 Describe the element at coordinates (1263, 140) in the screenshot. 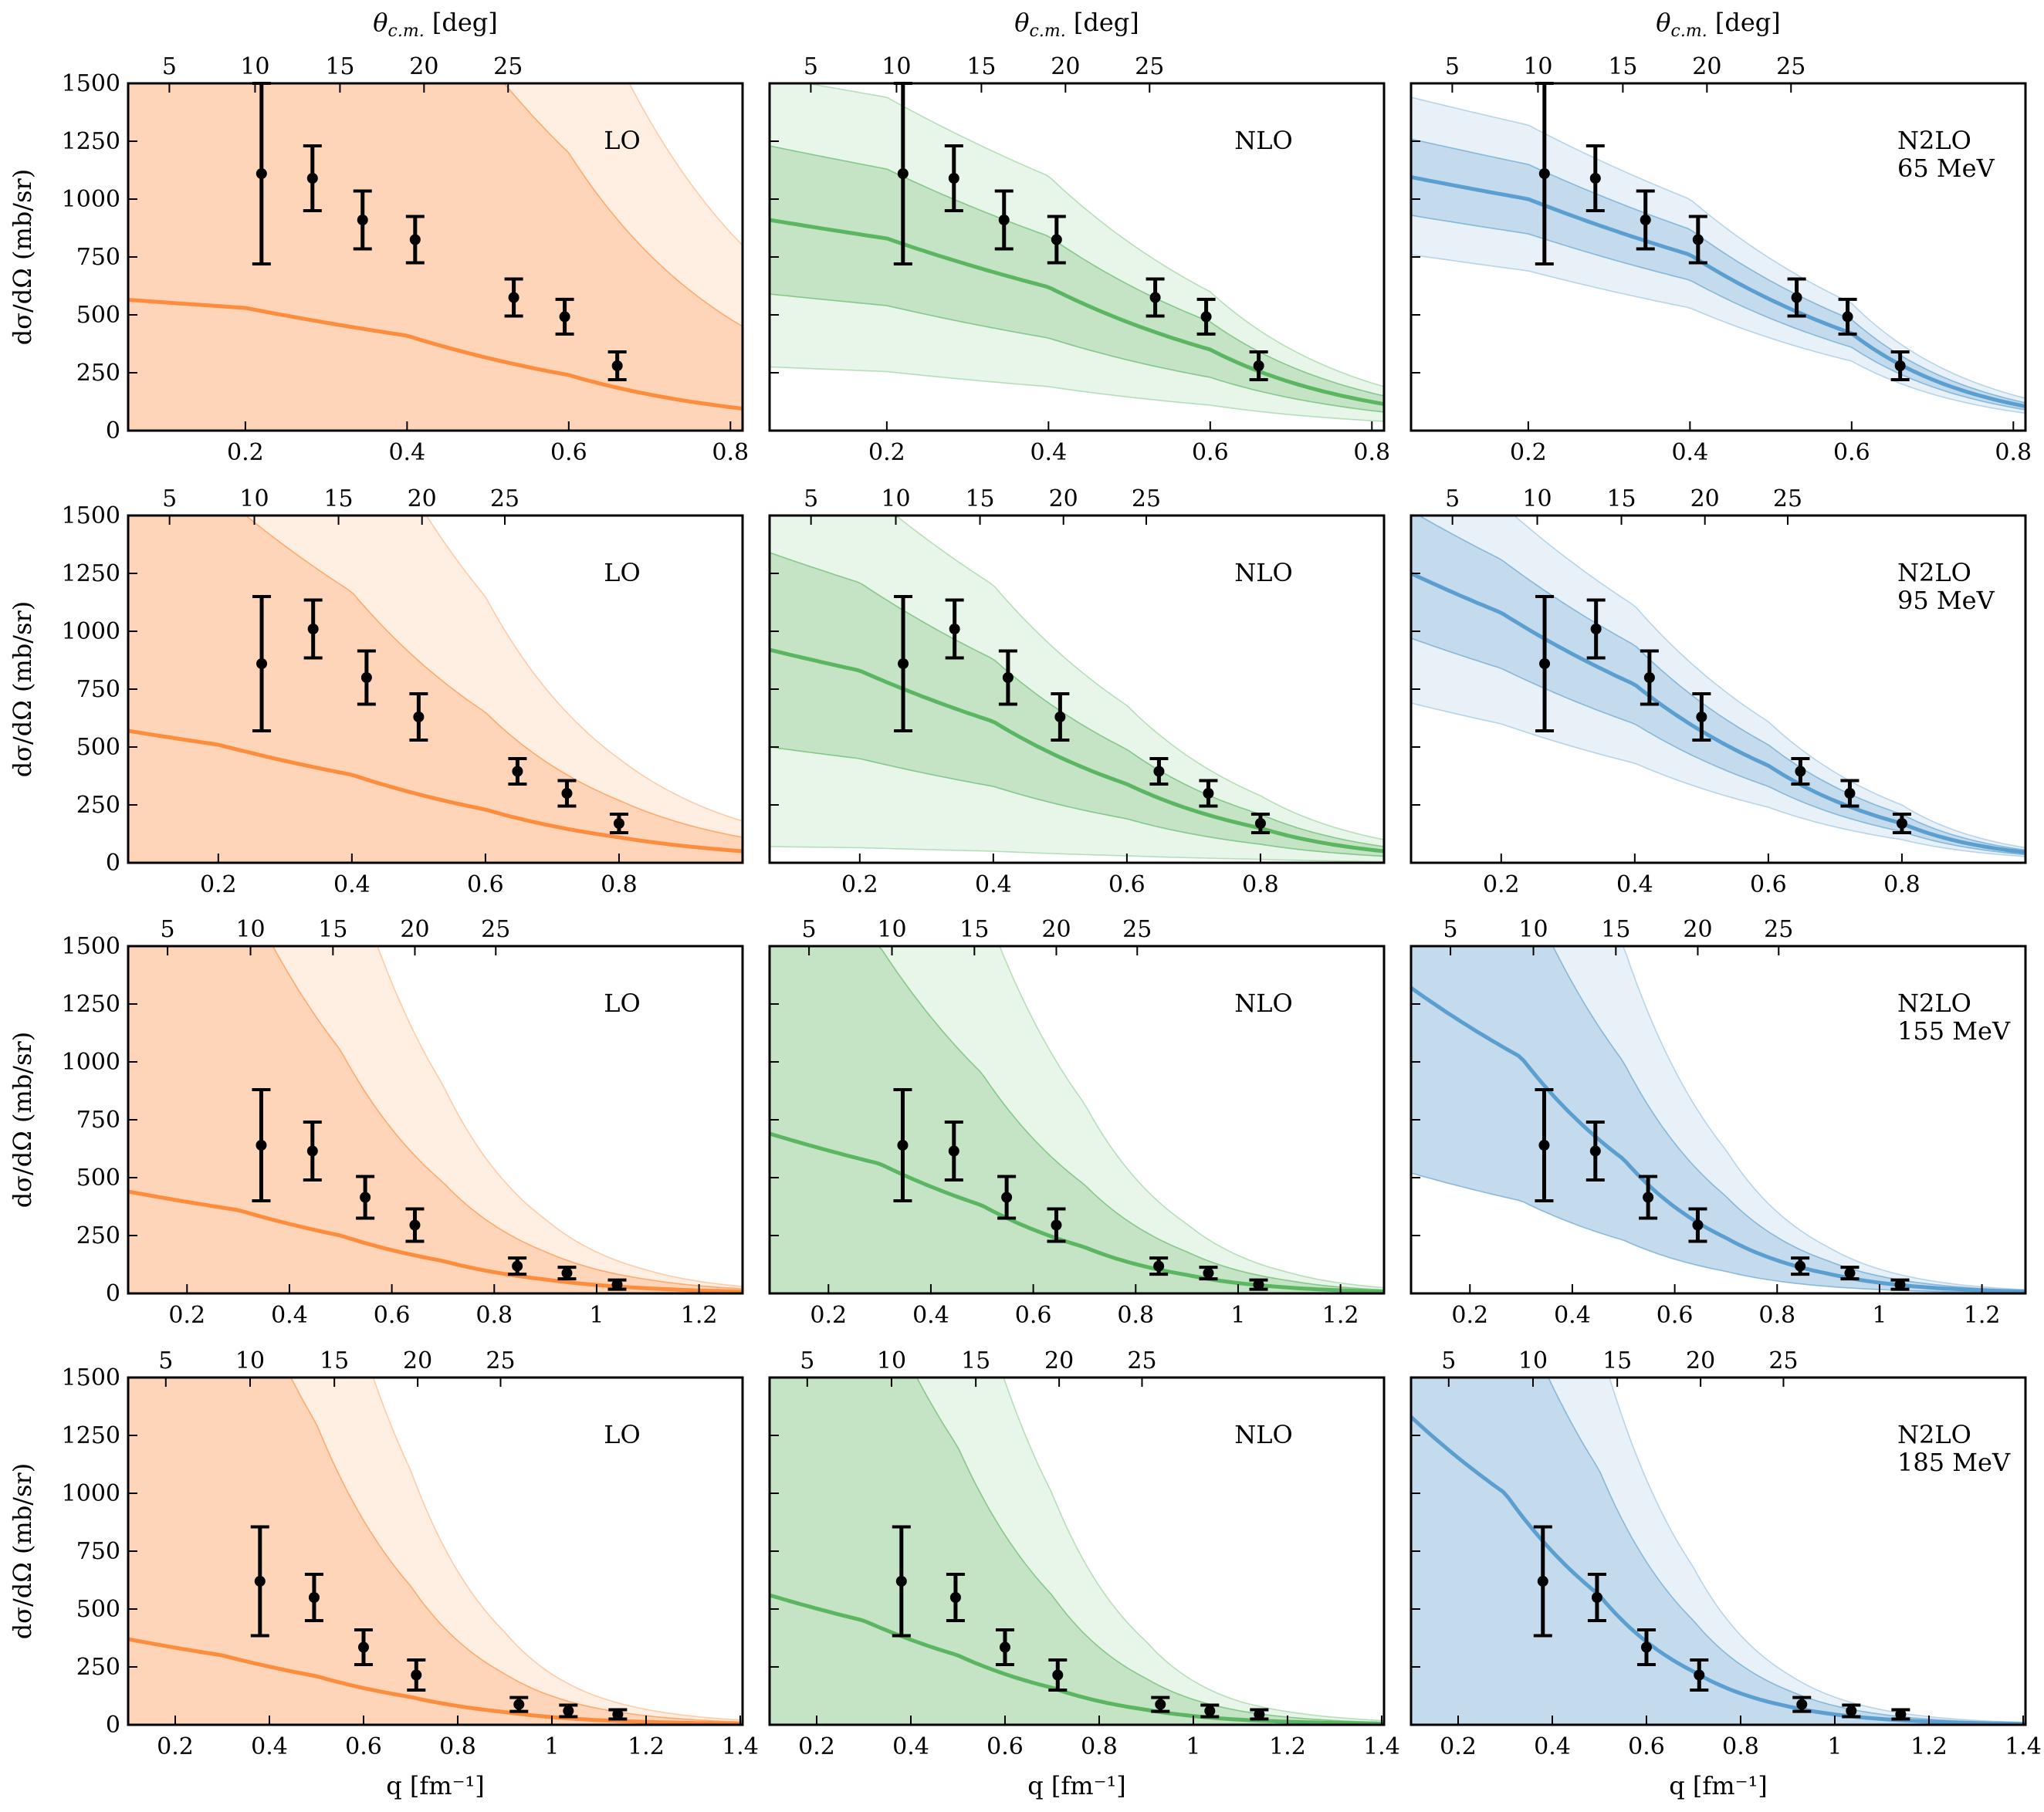

I see `order-label: NLO` at that location.